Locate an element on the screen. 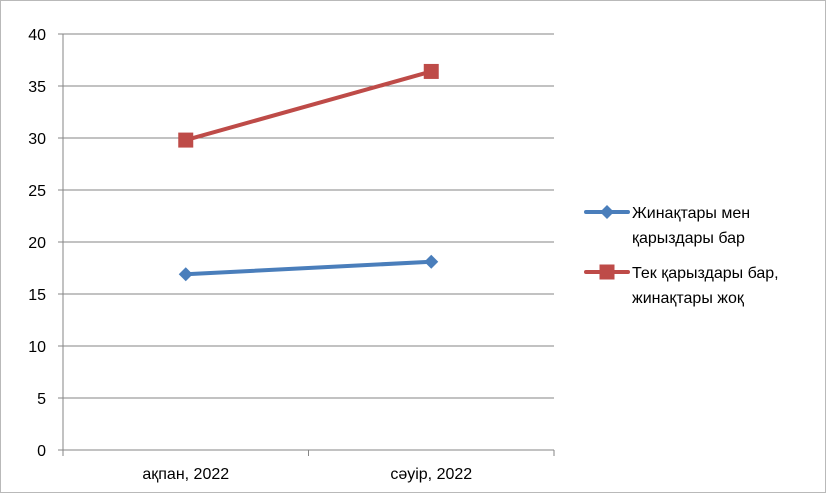 The width and height of the screenshot is (826, 493). y-tick-label: 5 is located at coordinates (41, 399).